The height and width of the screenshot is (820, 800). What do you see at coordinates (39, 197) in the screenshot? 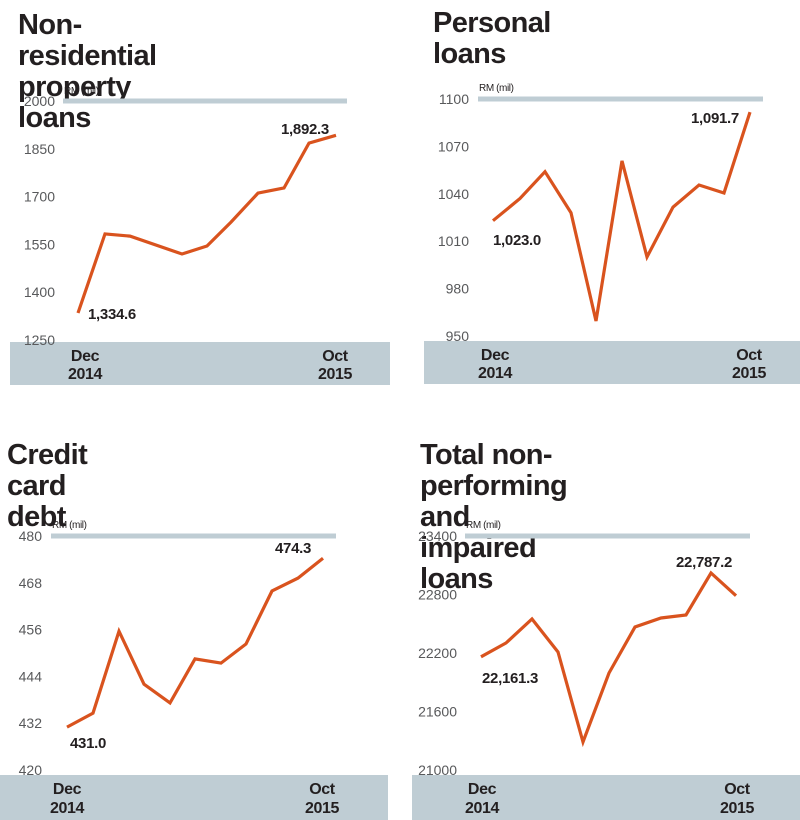
I see `y-tick-label: 1700` at bounding box center [39, 197].